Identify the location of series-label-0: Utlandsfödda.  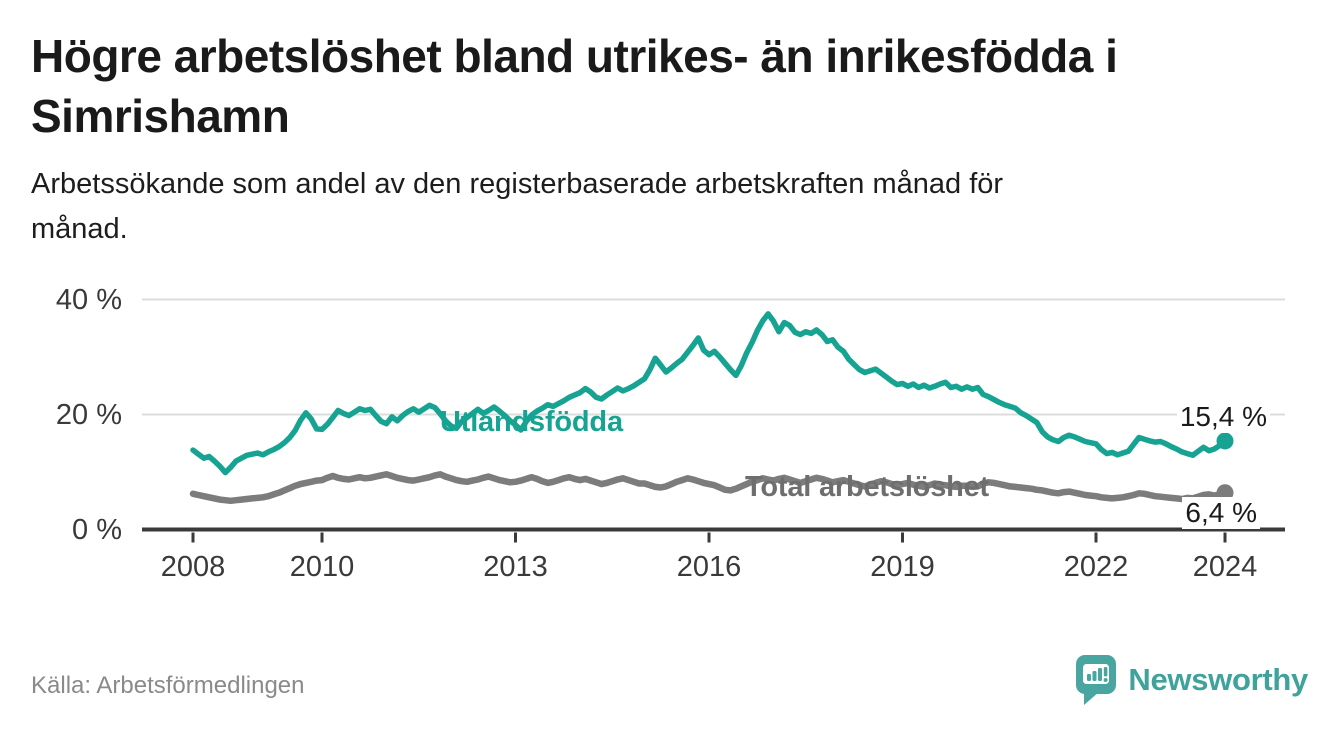
(531, 422).